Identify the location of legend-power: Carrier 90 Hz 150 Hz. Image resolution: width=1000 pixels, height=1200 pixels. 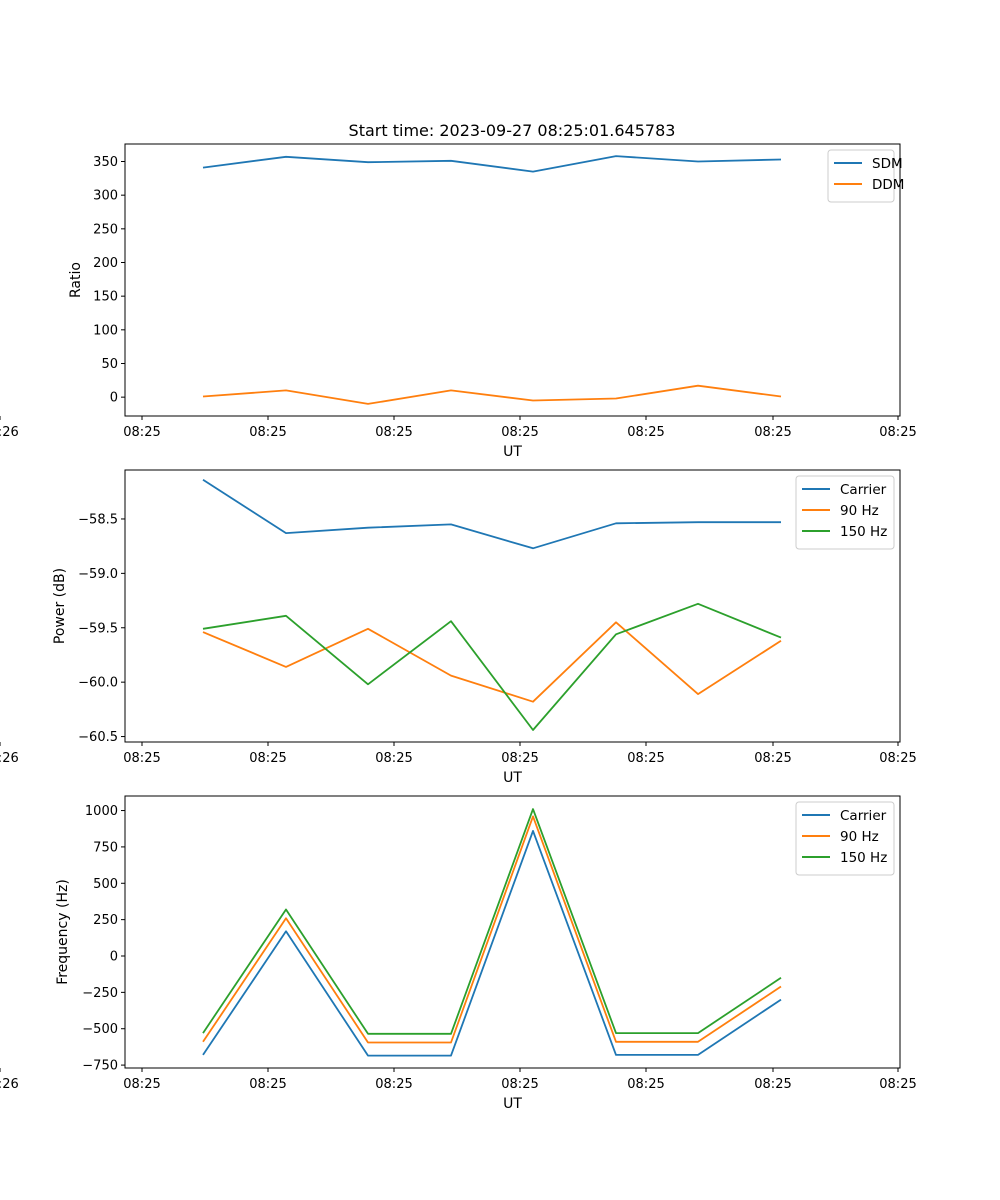
(845, 512).